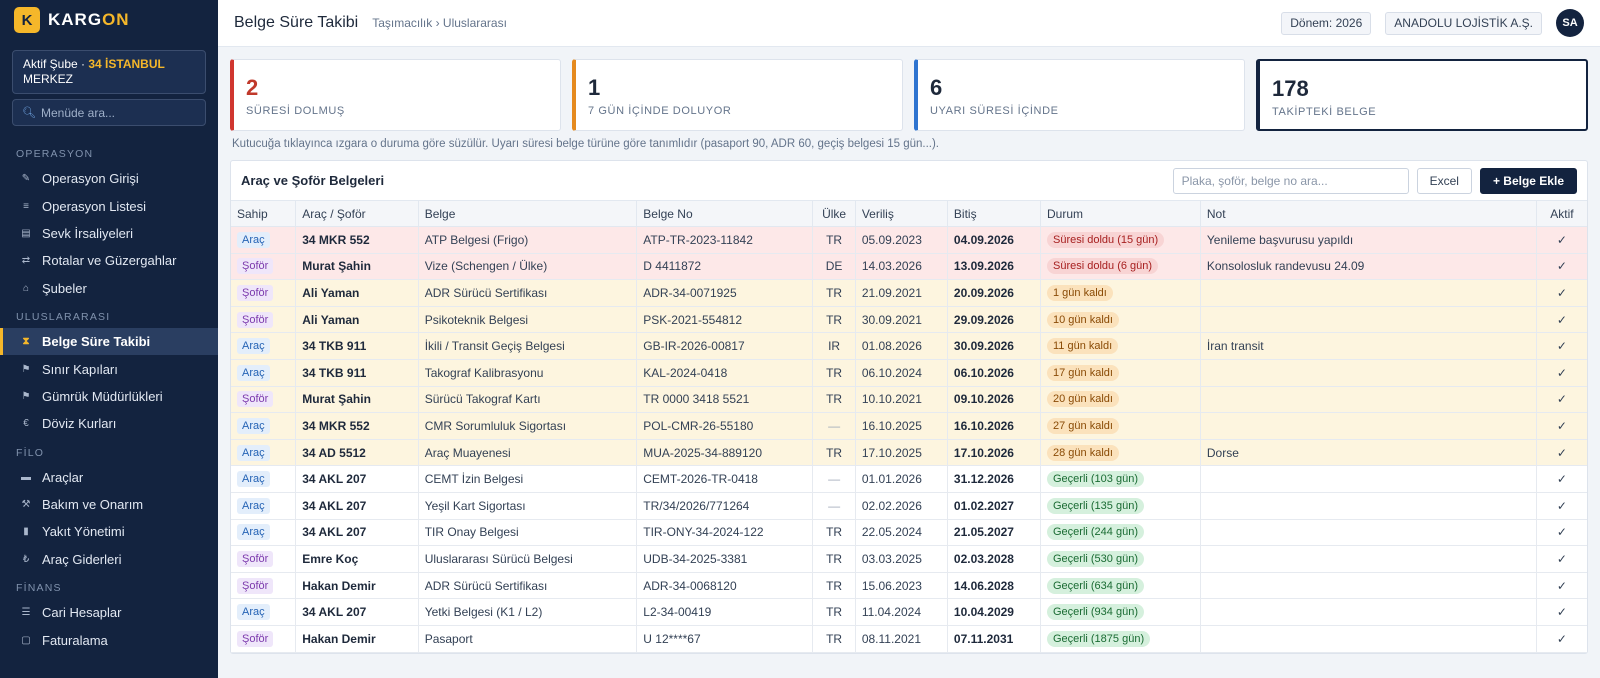  What do you see at coordinates (1280, 239) in the screenshot?
I see `note-text: Yenileme başvurusu yapıldı` at bounding box center [1280, 239].